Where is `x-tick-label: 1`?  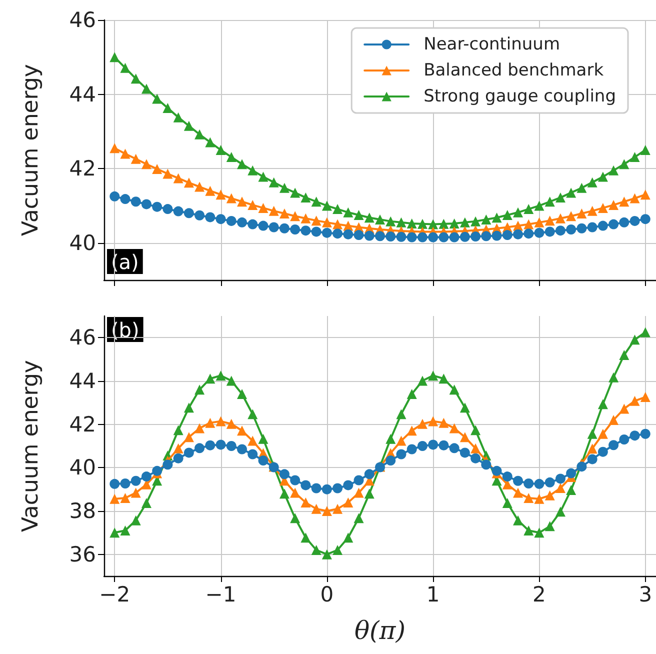
x-tick-label: 1 is located at coordinates (433, 594).